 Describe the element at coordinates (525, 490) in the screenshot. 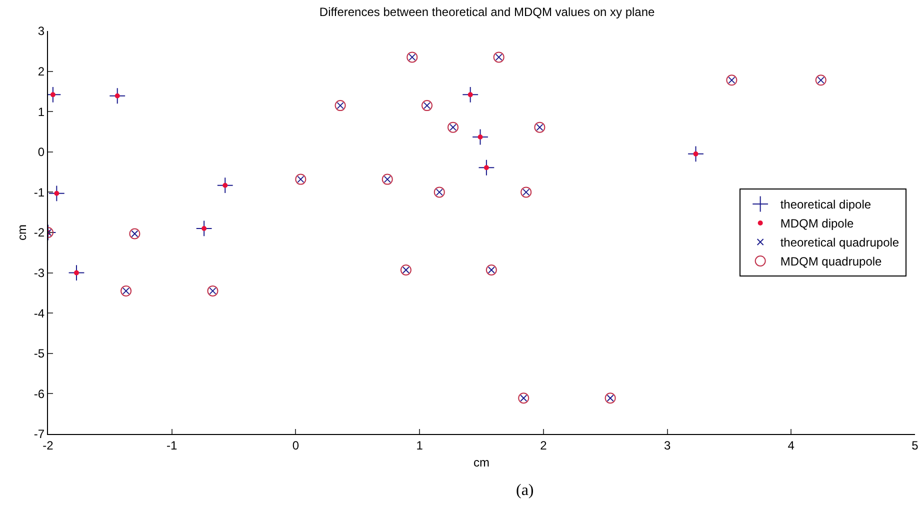

I see `text: (a)` at that location.